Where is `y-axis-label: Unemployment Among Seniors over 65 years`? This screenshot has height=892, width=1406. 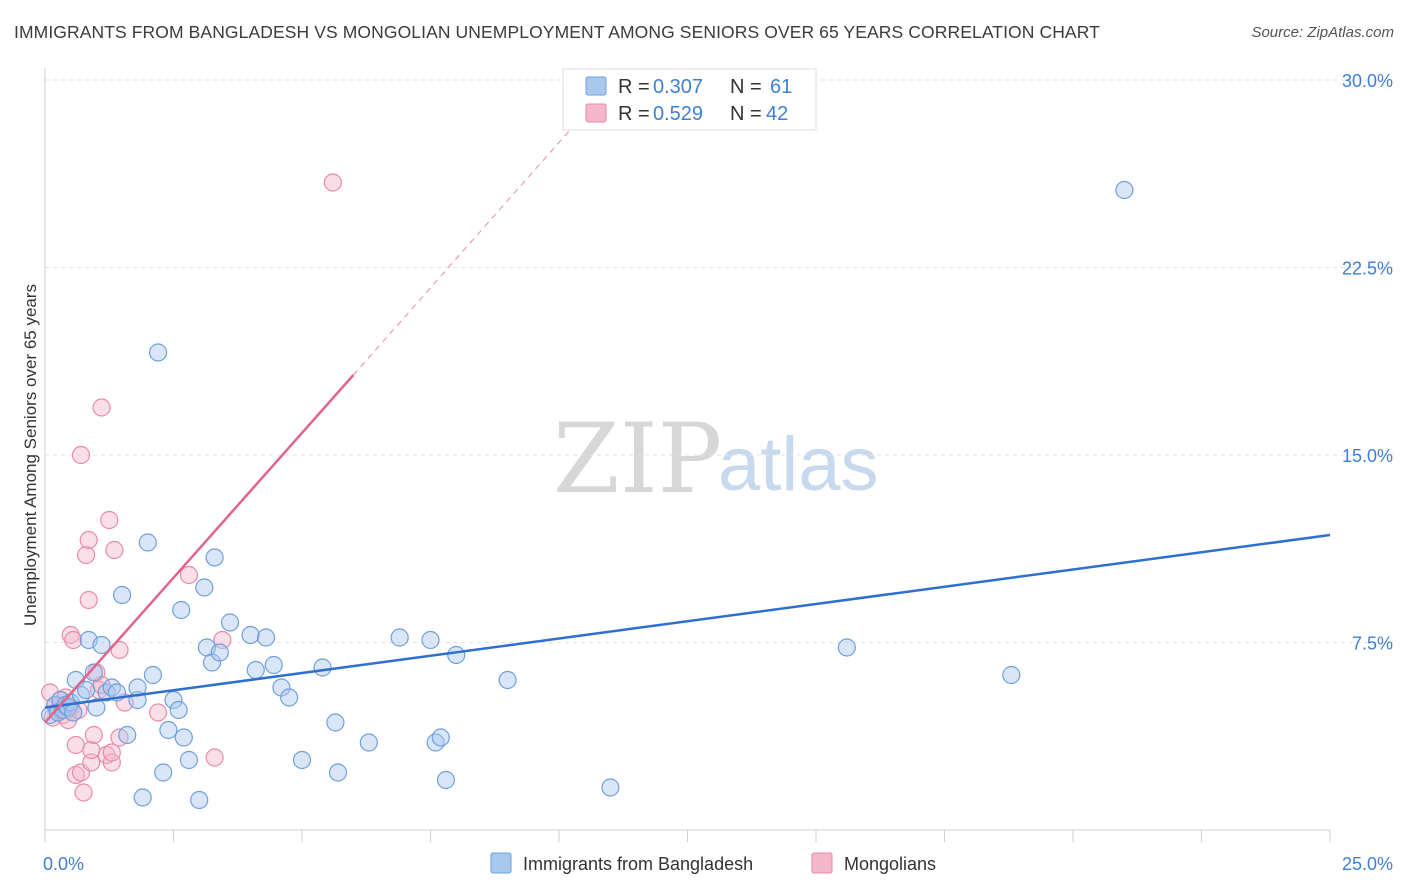
y-axis-label: Unemployment Among Seniors over 65 years is located at coordinates (30, 455).